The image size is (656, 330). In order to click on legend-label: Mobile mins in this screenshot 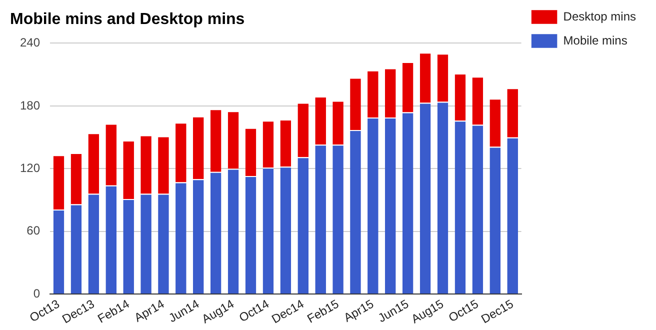, I will do `click(595, 40)`.